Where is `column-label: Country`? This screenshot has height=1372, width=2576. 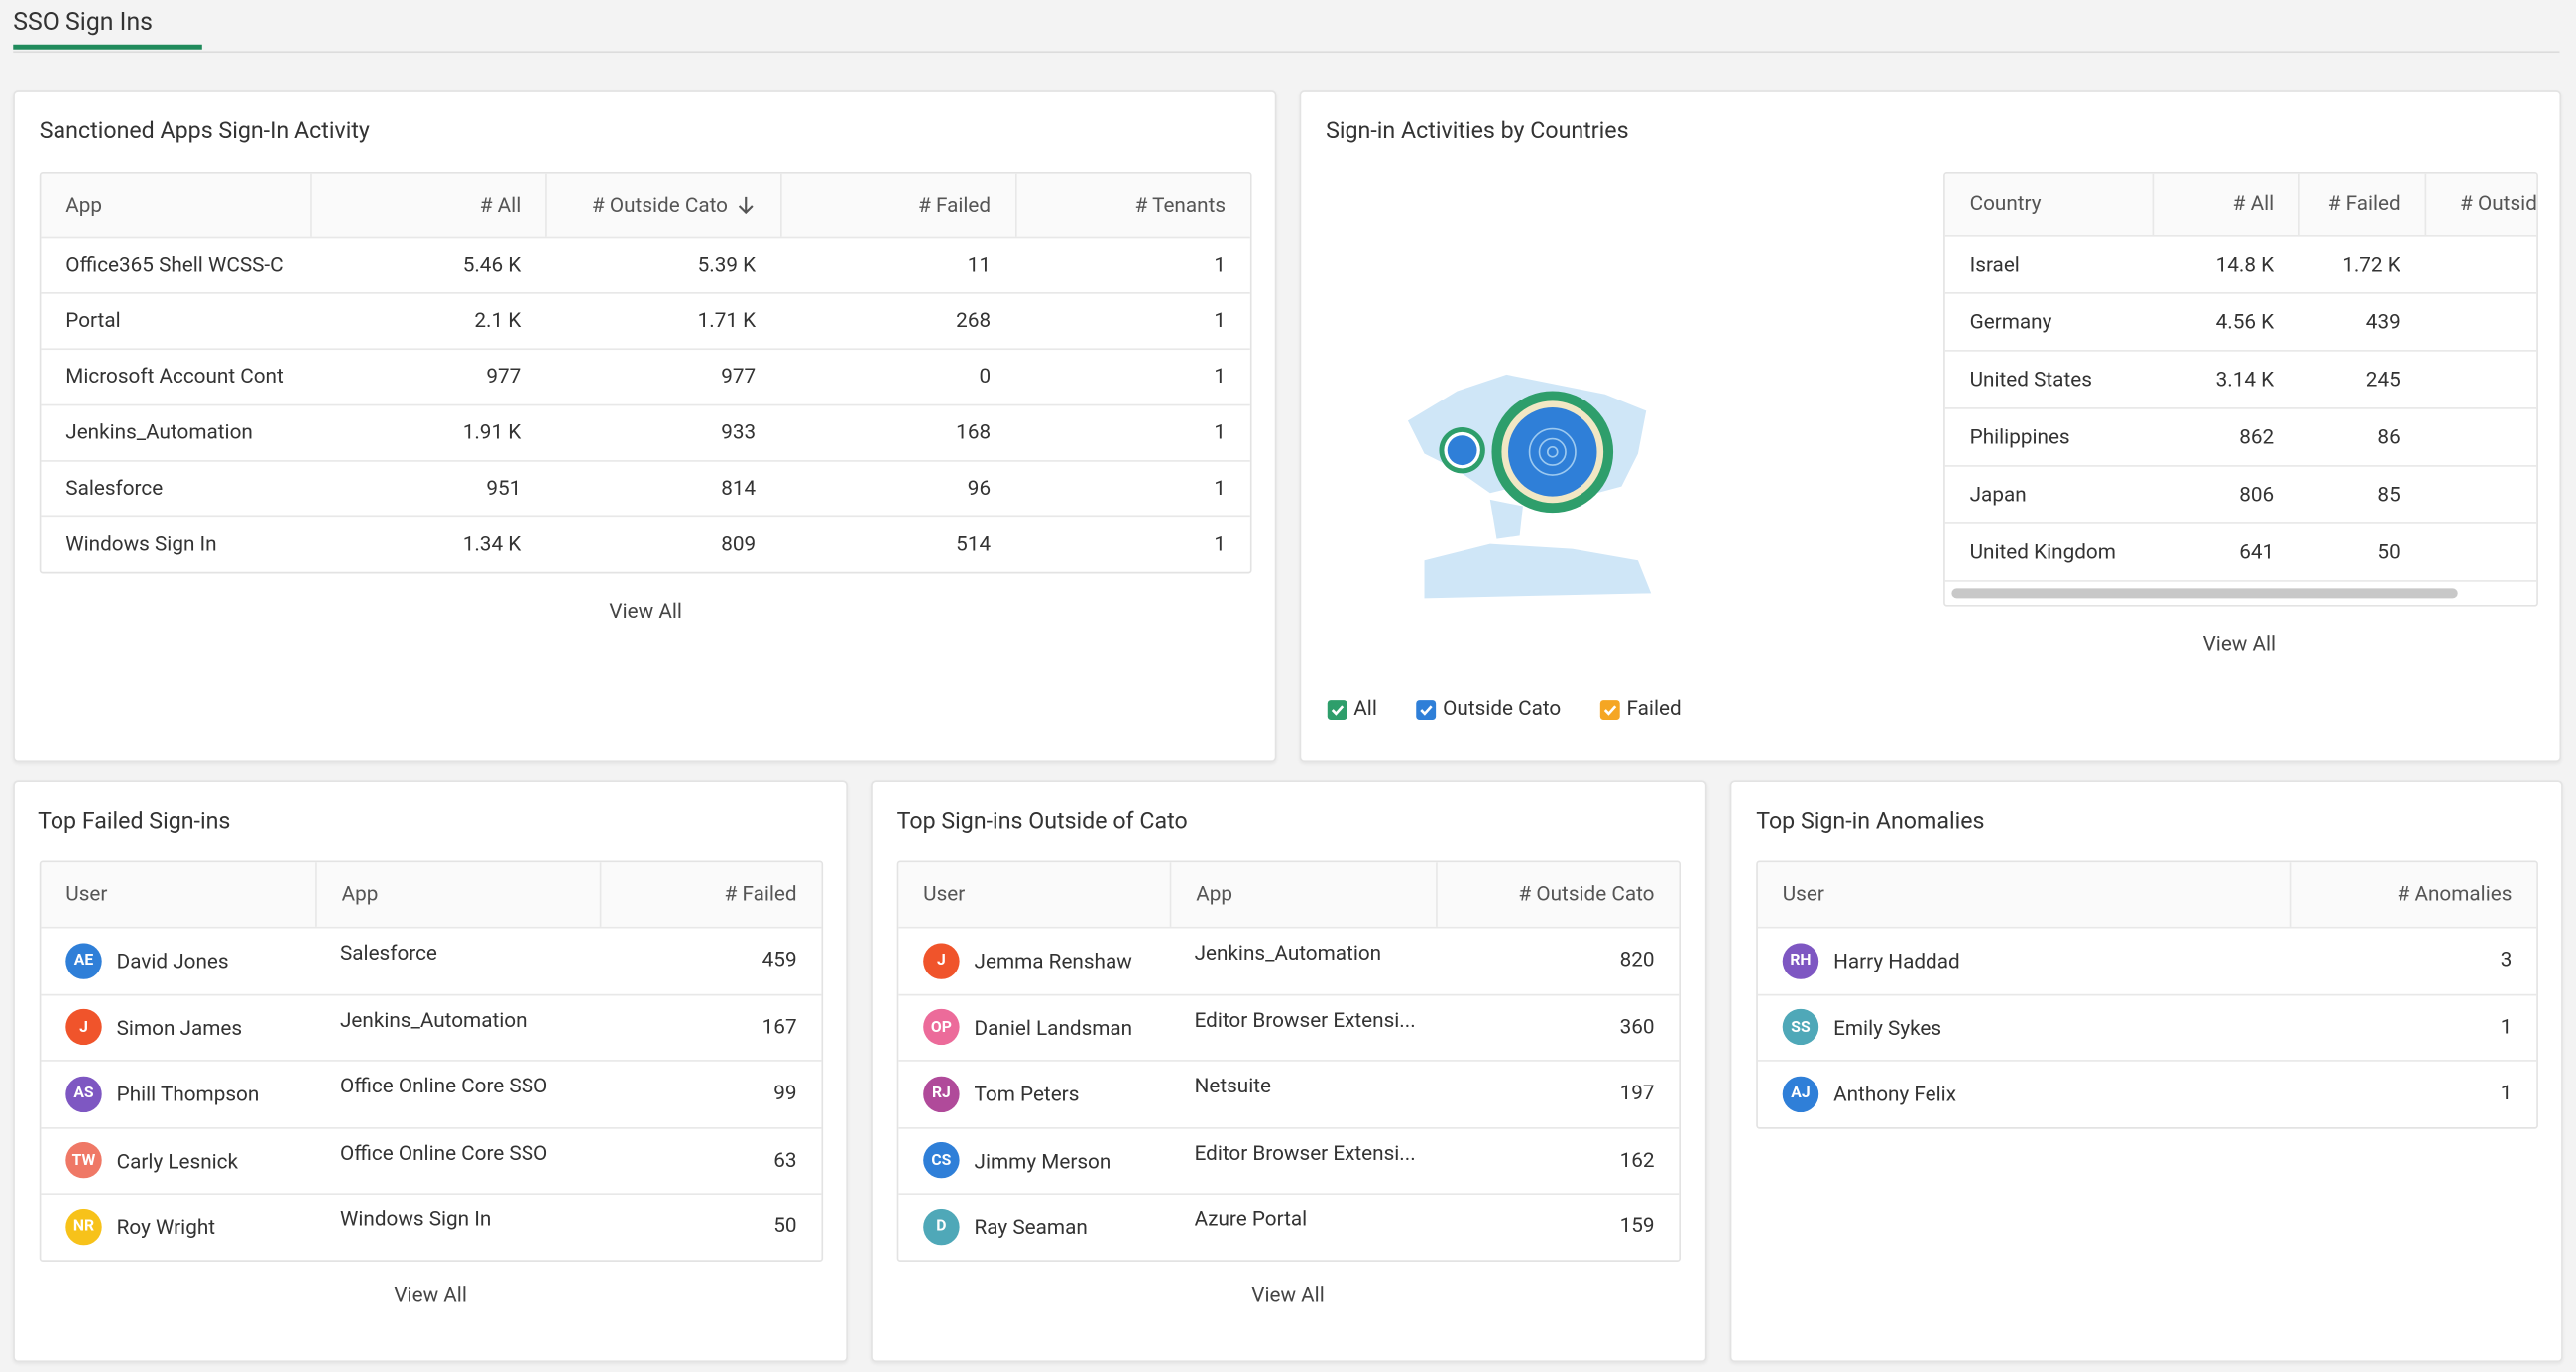 column-label: Country is located at coordinates (2005, 204).